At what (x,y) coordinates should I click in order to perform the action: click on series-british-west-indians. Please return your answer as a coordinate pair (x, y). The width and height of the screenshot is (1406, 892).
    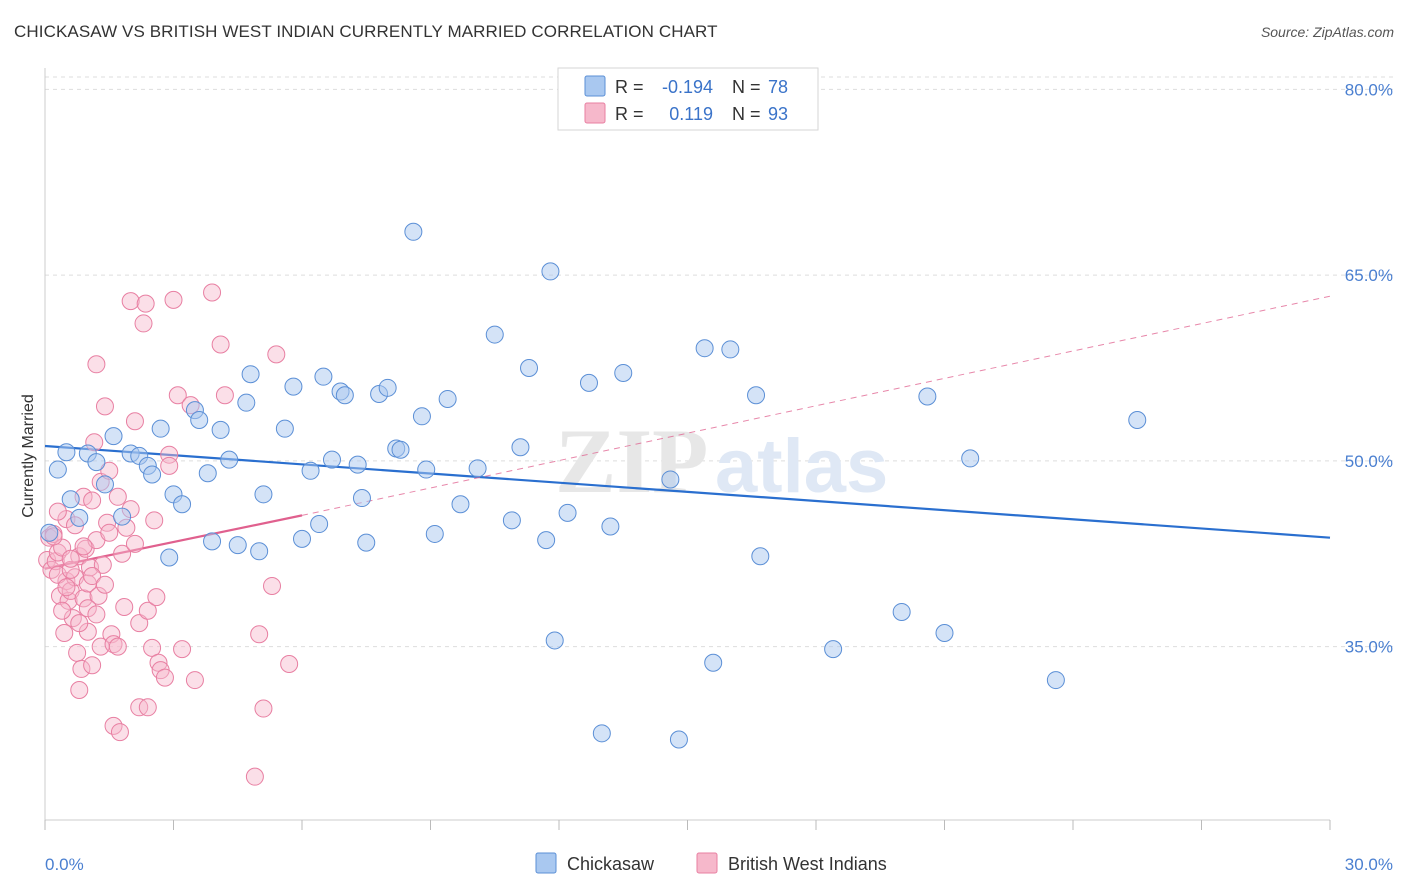
    Looking at the image, I should click on (168, 534).